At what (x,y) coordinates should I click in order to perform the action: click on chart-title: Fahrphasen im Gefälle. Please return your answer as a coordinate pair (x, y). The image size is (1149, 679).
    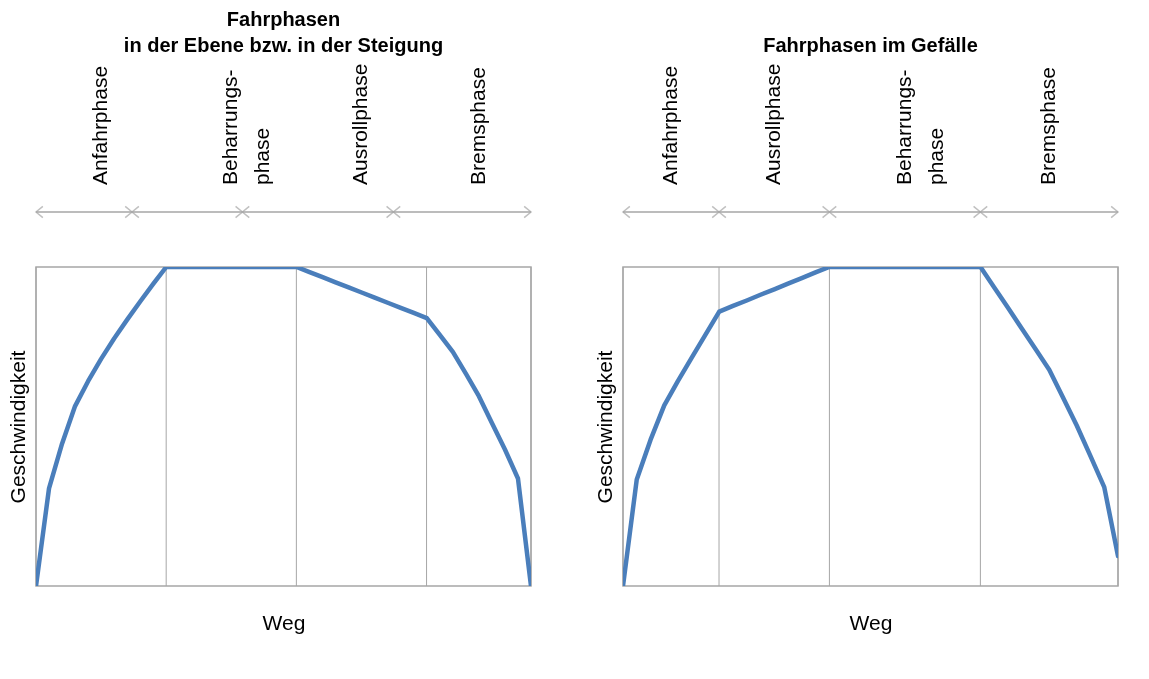
    Looking at the image, I should click on (870, 44).